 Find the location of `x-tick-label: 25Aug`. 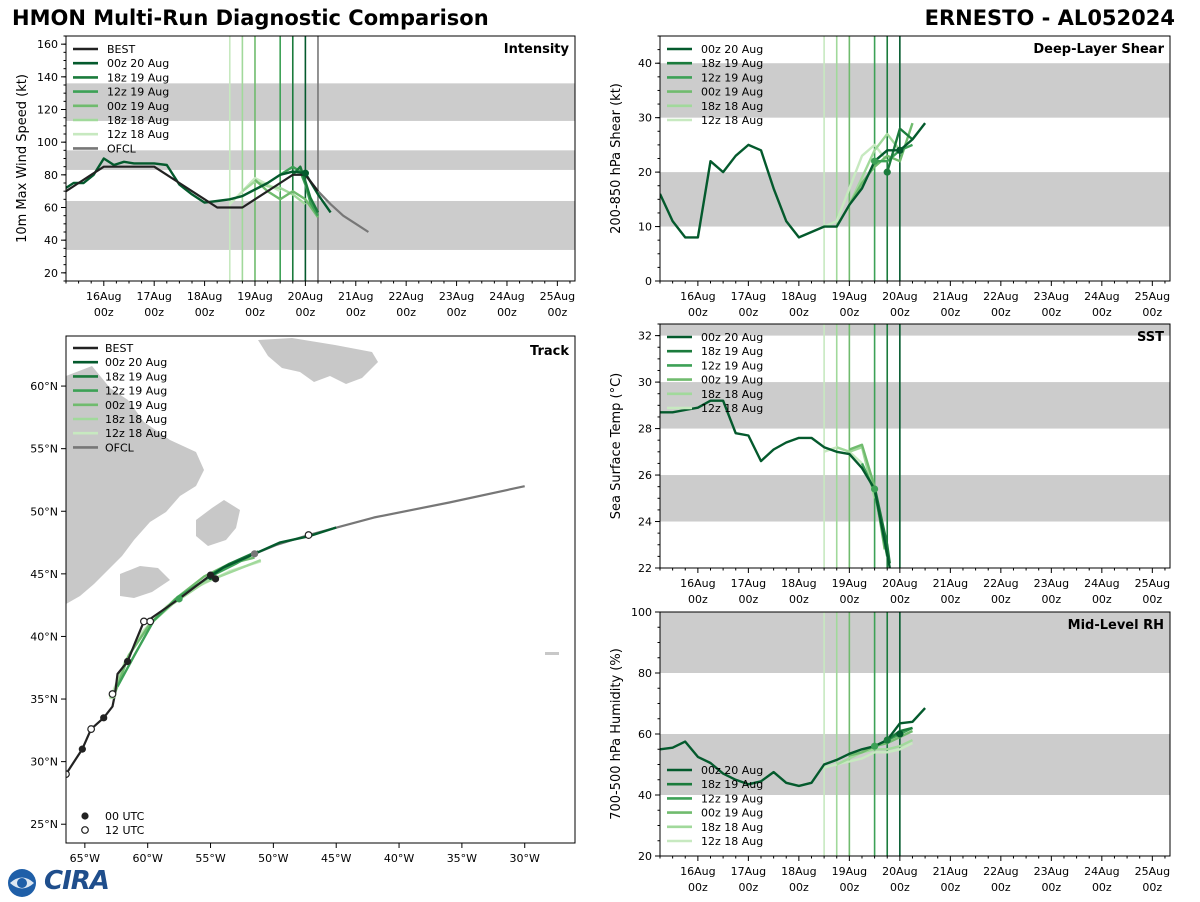

x-tick-label: 25Aug is located at coordinates (1152, 583).